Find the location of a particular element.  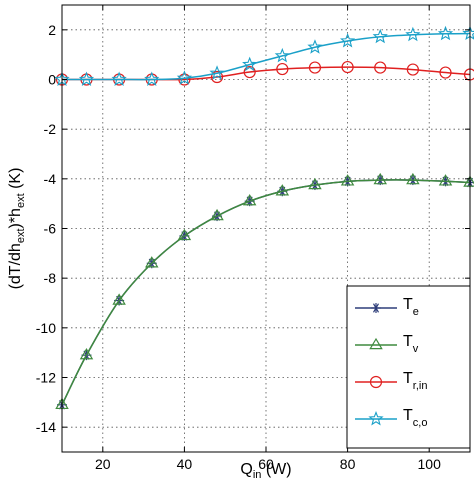

legend-label: Tc,o is located at coordinates (415, 418).